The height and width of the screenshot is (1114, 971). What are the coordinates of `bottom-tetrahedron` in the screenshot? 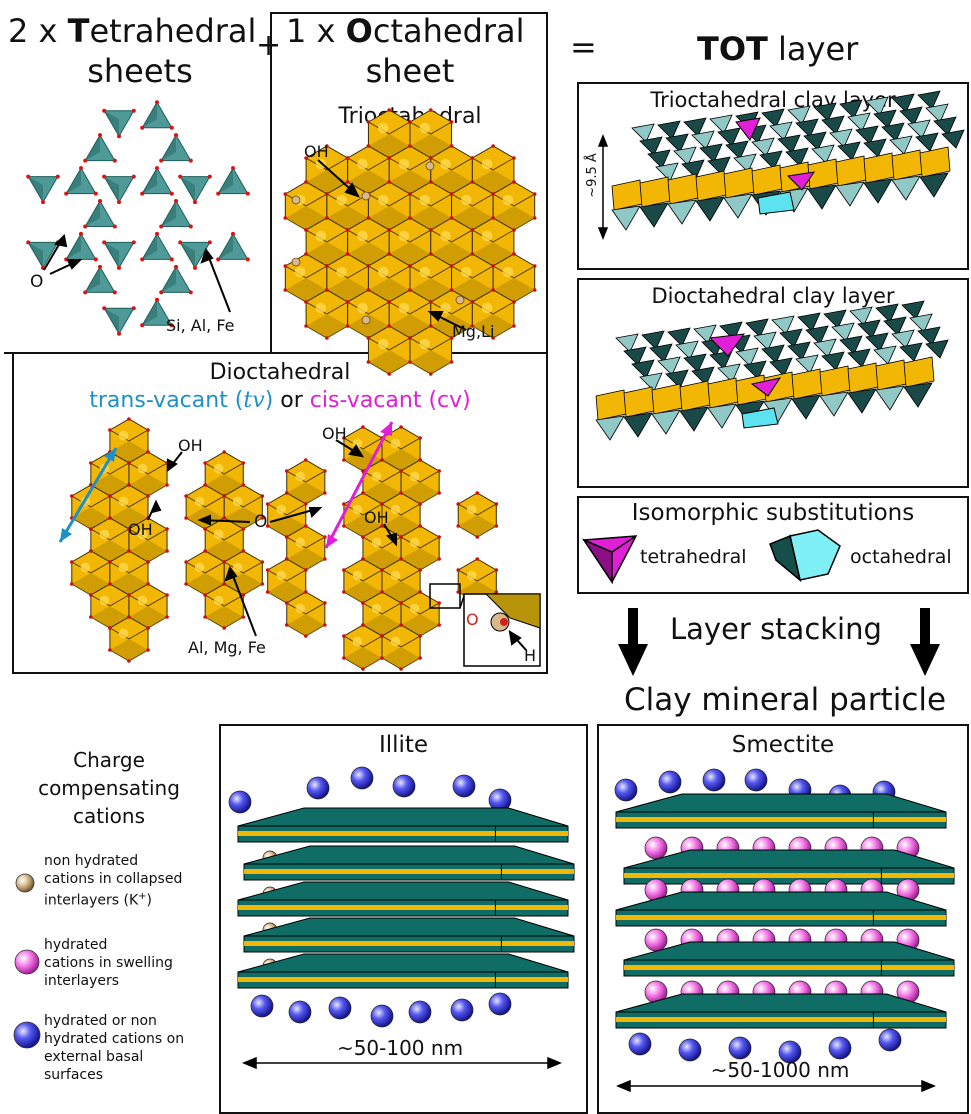 It's located at (710, 209).